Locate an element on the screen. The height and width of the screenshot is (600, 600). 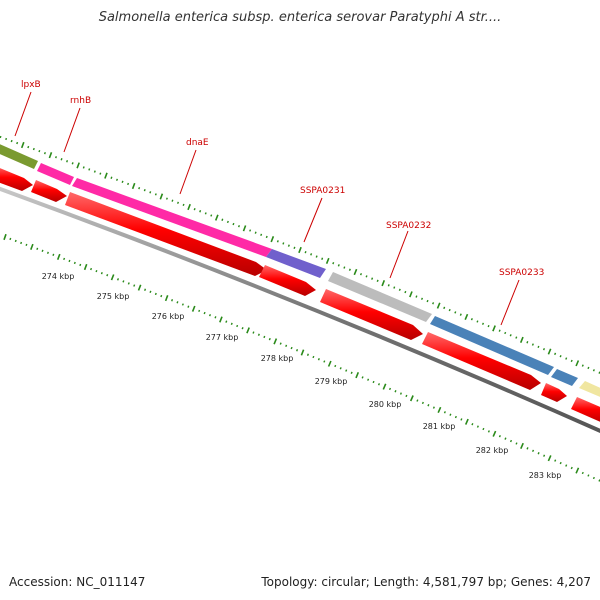
gene-label-lpxB: lpxB is located at coordinates (31, 85).